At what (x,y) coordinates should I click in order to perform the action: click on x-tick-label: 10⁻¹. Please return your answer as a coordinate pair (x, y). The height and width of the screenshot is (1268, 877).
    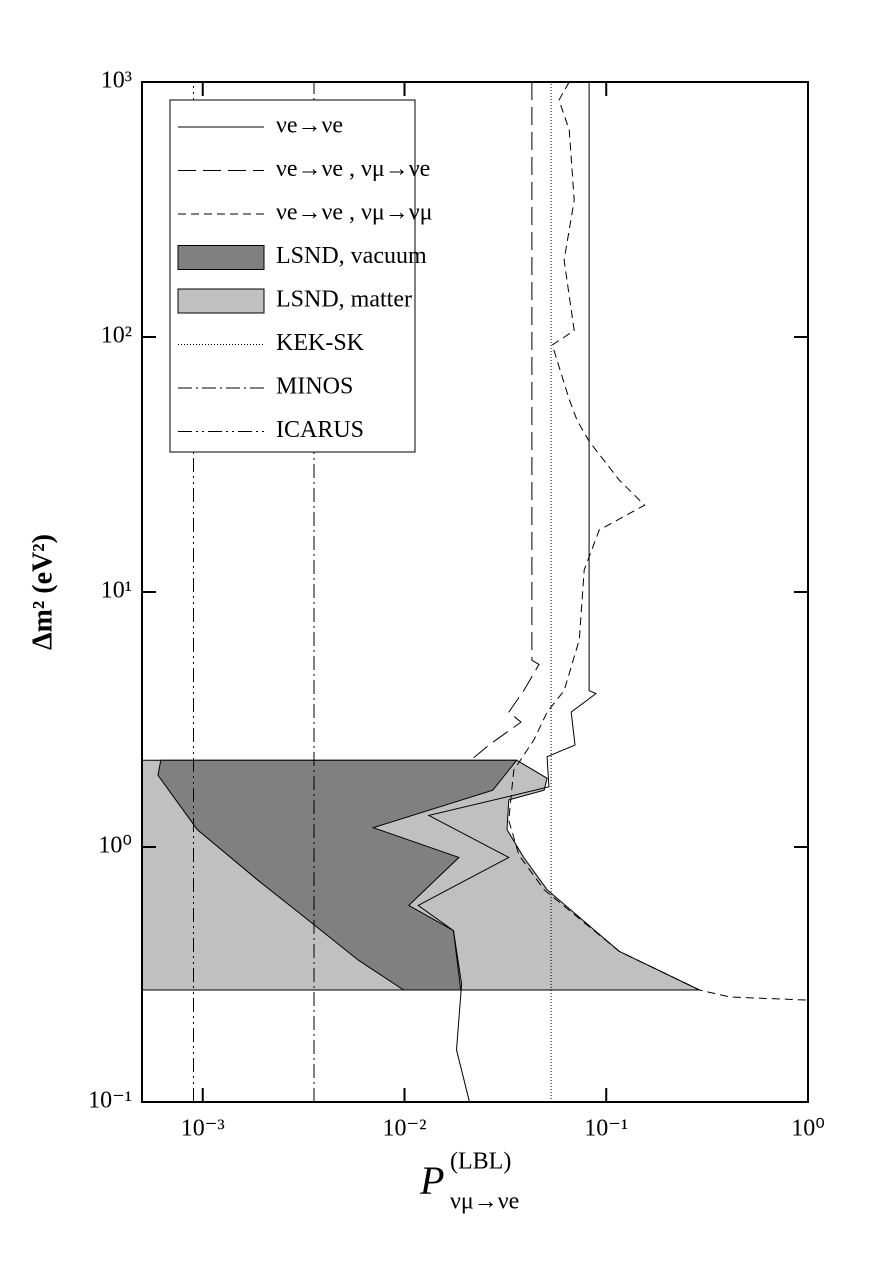
    Looking at the image, I should click on (606, 1129).